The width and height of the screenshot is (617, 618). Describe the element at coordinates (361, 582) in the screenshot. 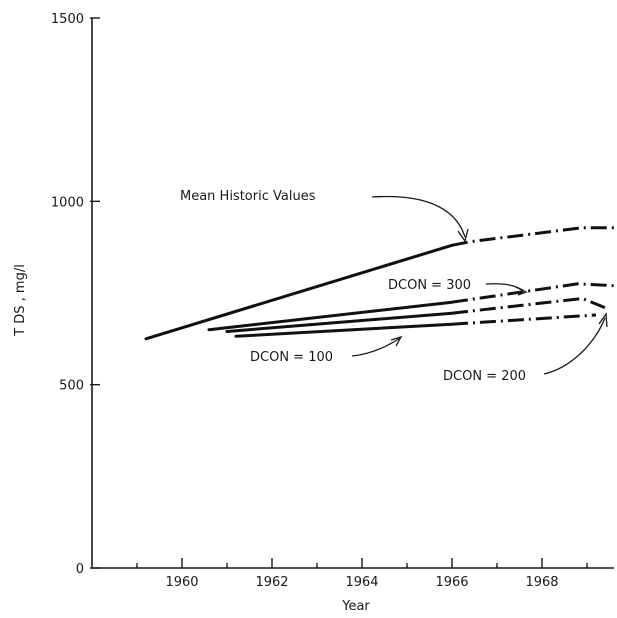

I see `x-tick-label: 1964` at that location.